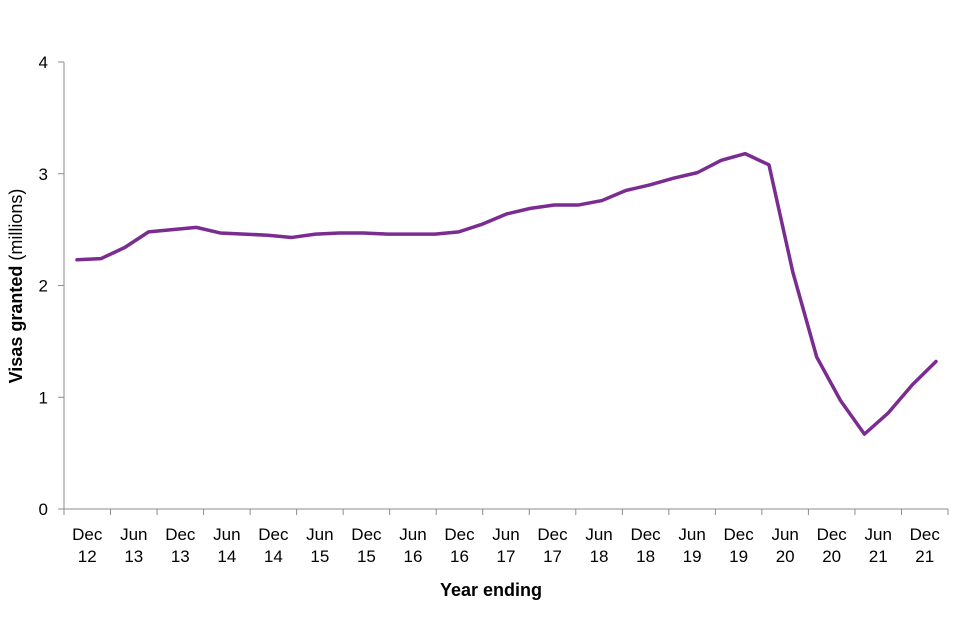  Describe the element at coordinates (273, 545) in the screenshot. I see `x-tick-label: Dec 14` at that location.